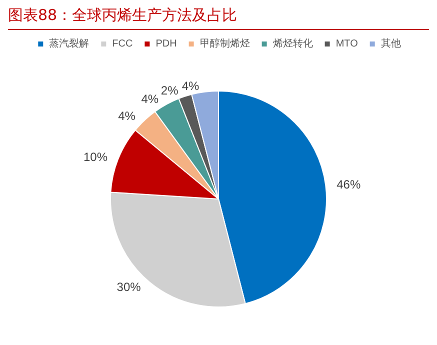 The height and width of the screenshot is (345, 437). I want to click on legend-label: FCC, so click(122, 44).